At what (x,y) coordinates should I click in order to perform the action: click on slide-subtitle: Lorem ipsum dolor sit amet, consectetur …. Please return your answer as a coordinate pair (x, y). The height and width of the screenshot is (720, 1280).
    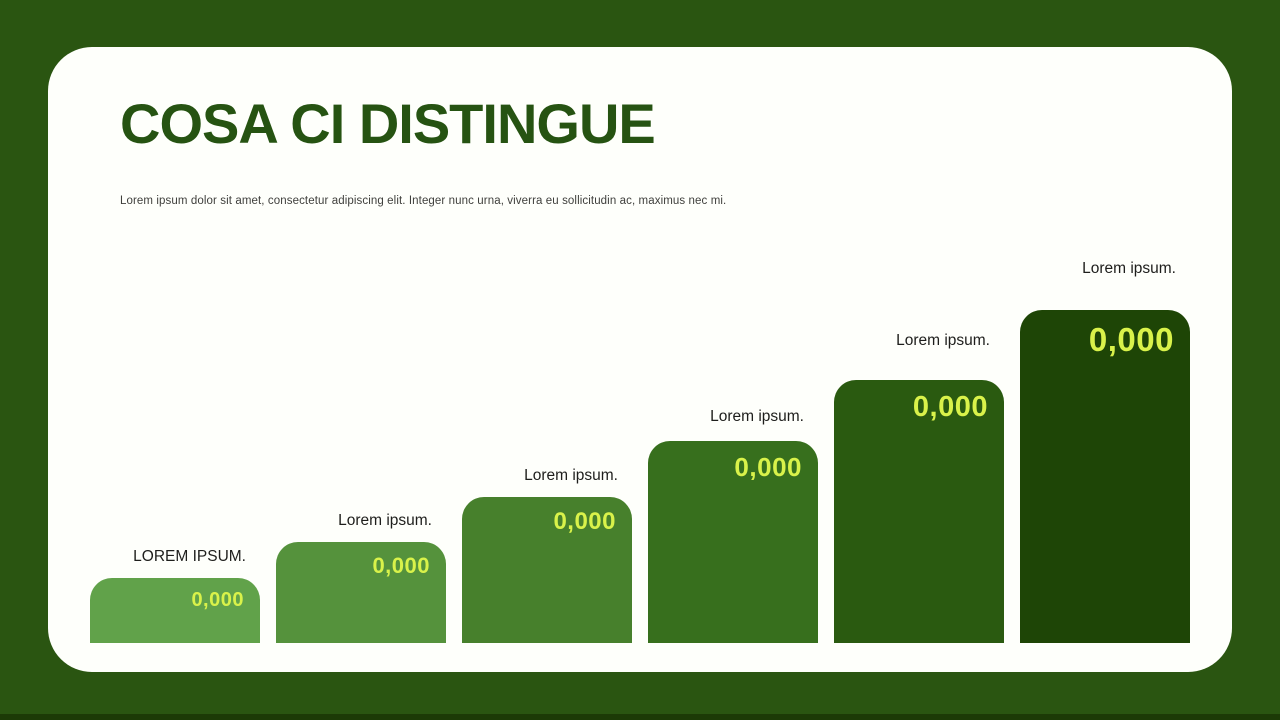
    Looking at the image, I should click on (423, 201).